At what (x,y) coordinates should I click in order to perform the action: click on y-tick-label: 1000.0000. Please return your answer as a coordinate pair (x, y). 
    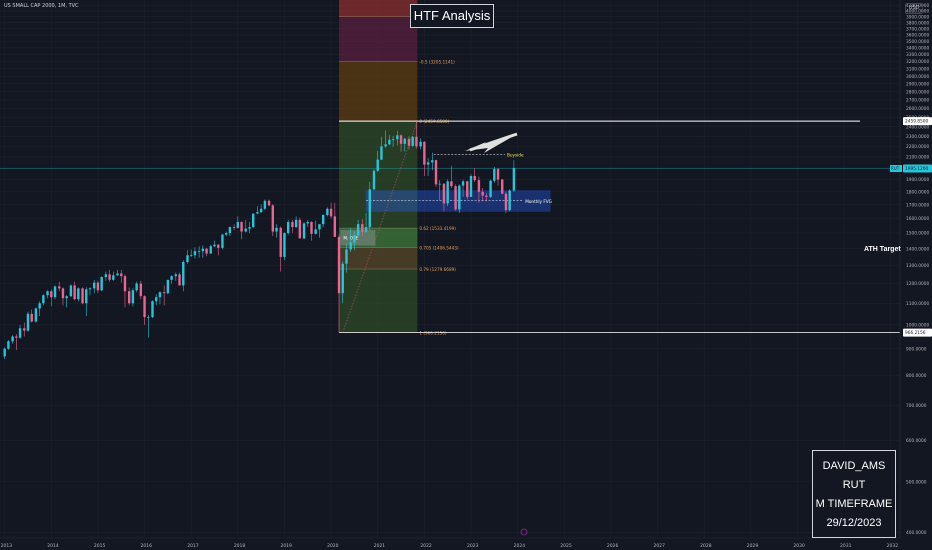
    Looking at the image, I should click on (918, 325).